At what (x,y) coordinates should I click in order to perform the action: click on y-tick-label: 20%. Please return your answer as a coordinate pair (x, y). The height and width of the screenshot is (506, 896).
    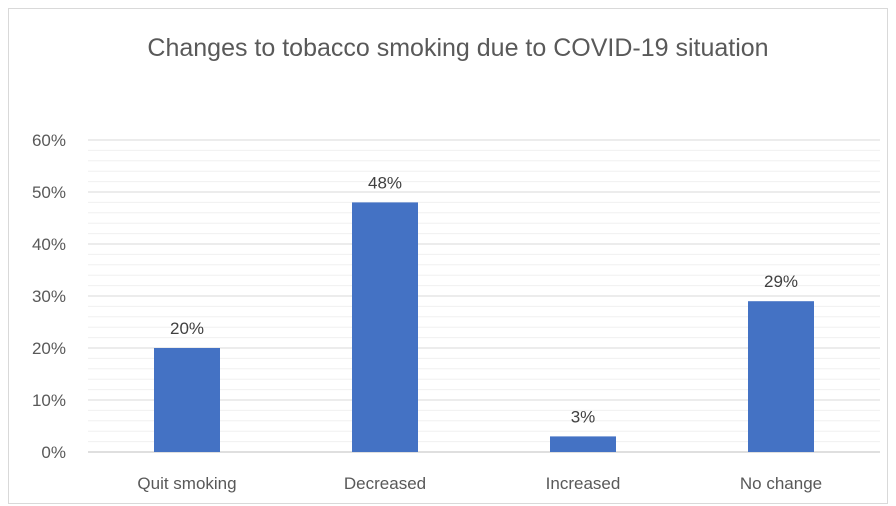
    Looking at the image, I should click on (49, 348).